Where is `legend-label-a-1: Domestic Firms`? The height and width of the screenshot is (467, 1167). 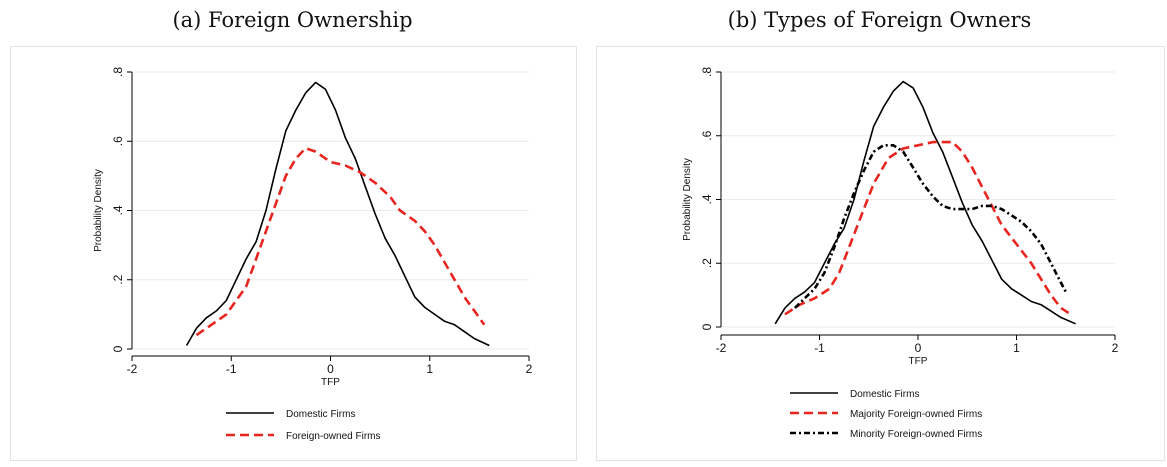 legend-label-a-1: Domestic Firms is located at coordinates (320, 414).